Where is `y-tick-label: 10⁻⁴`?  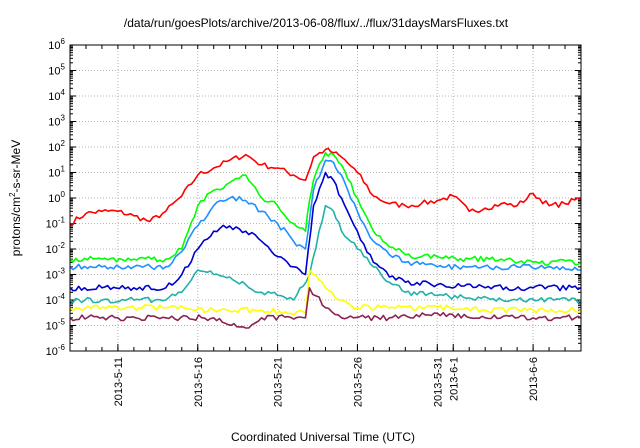 y-tick-label: 10⁻⁴ is located at coordinates (56, 299).